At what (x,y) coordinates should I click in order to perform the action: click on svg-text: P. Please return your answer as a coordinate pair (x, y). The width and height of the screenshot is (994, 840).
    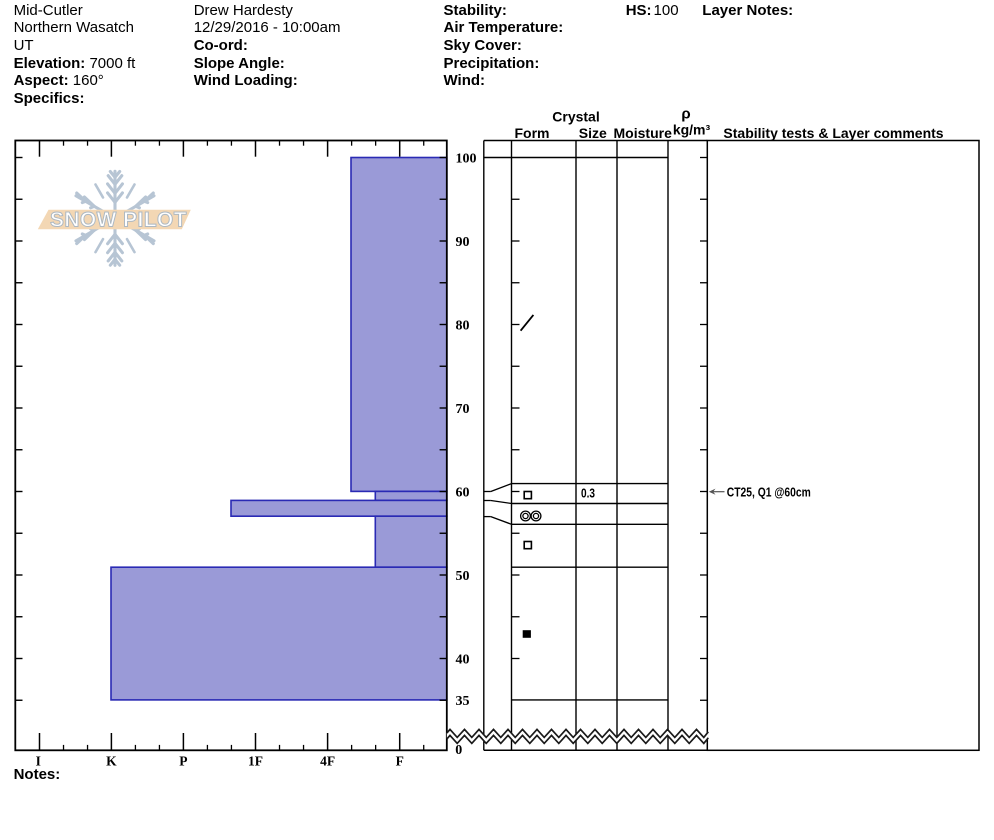
    Looking at the image, I should click on (183, 761).